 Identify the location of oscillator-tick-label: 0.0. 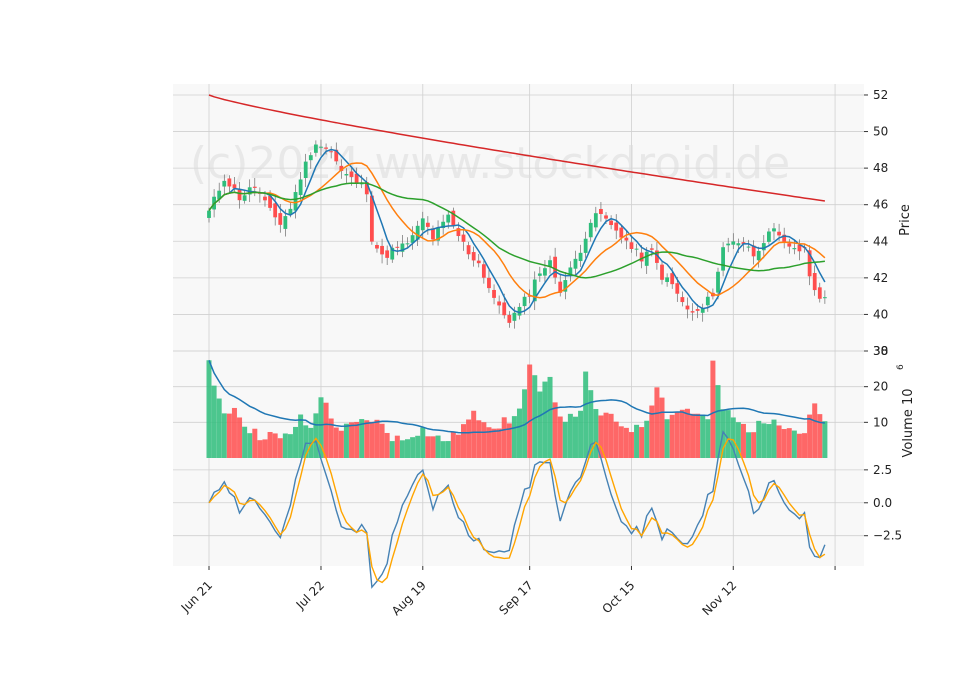
(882, 503).